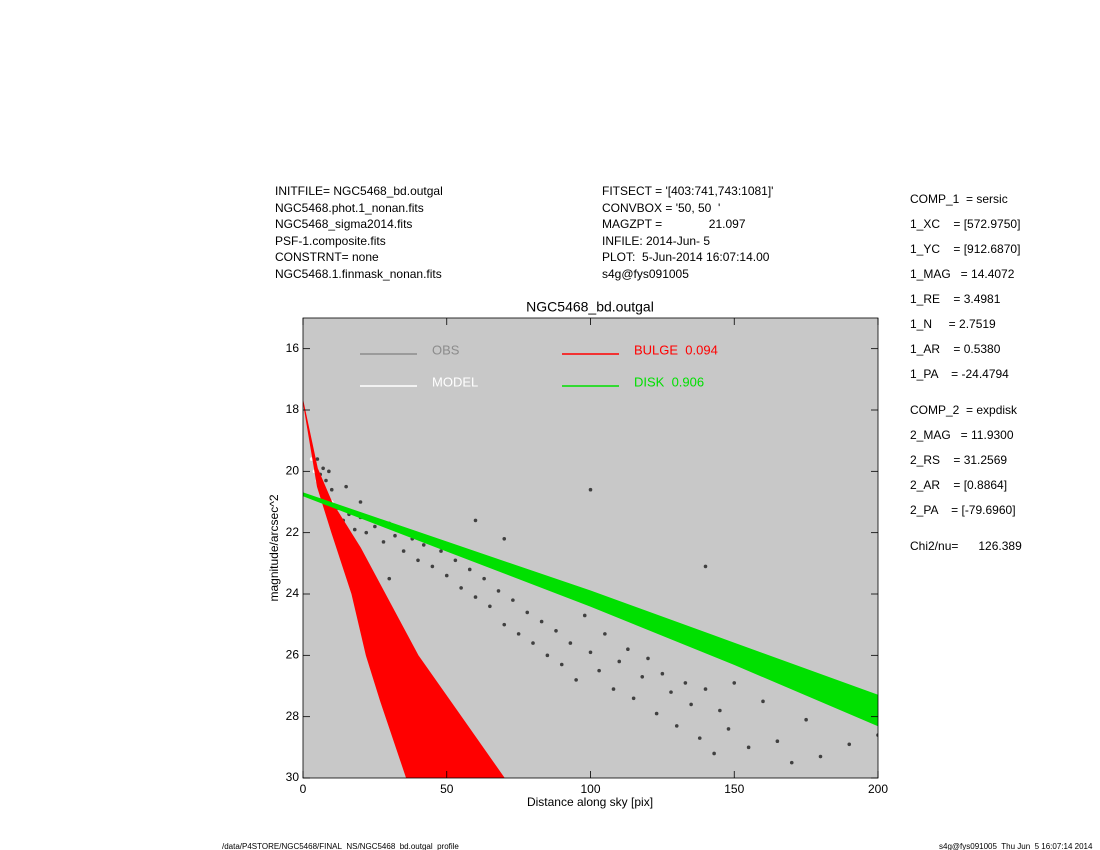  What do you see at coordinates (446, 349) in the screenshot?
I see `legend-label: OBS` at bounding box center [446, 349].